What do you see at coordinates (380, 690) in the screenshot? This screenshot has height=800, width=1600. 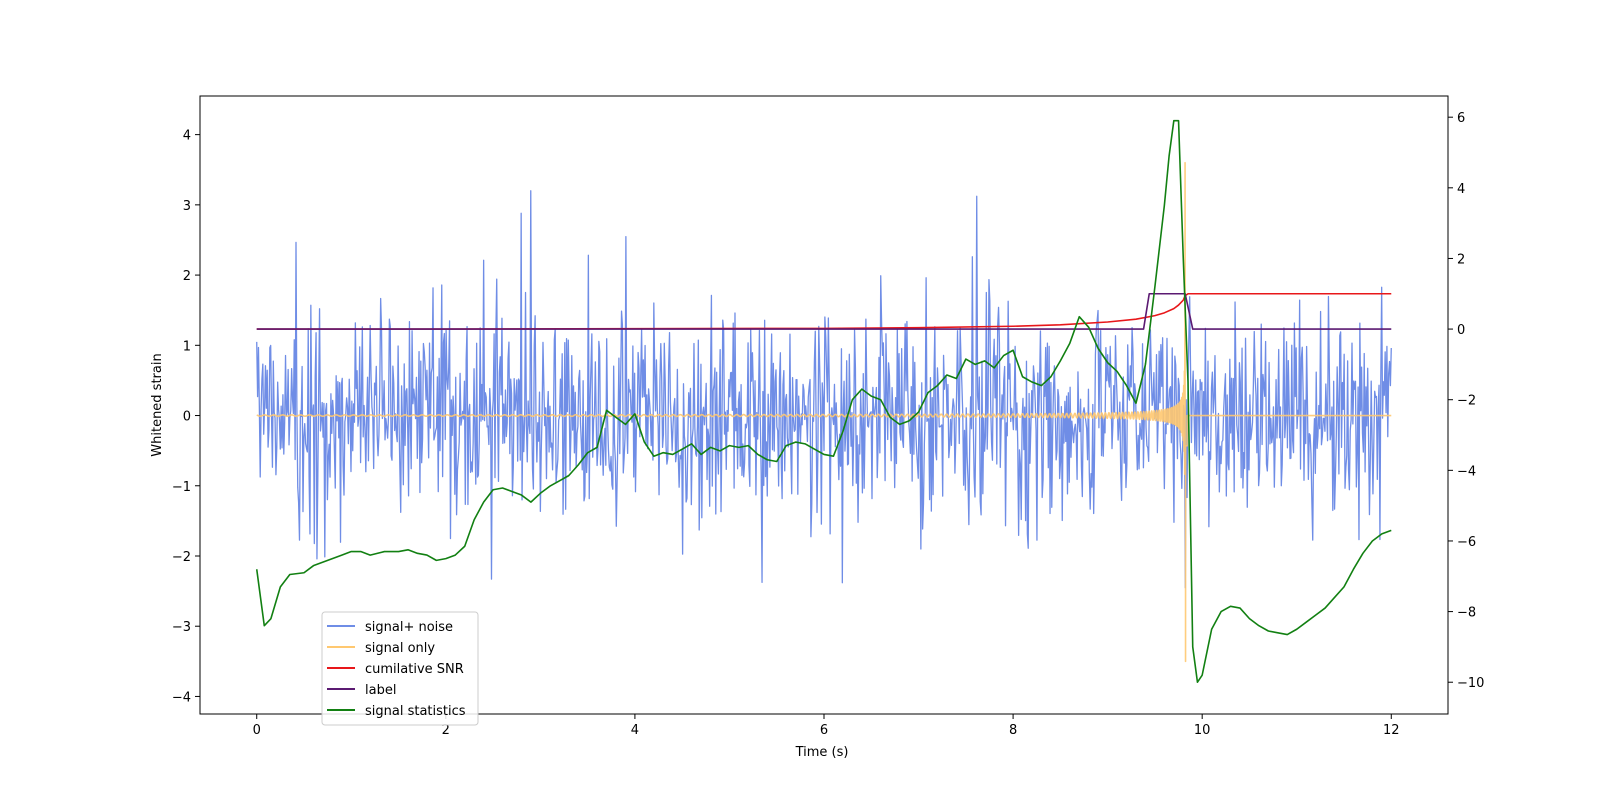 I see `legend-label: label` at bounding box center [380, 690].